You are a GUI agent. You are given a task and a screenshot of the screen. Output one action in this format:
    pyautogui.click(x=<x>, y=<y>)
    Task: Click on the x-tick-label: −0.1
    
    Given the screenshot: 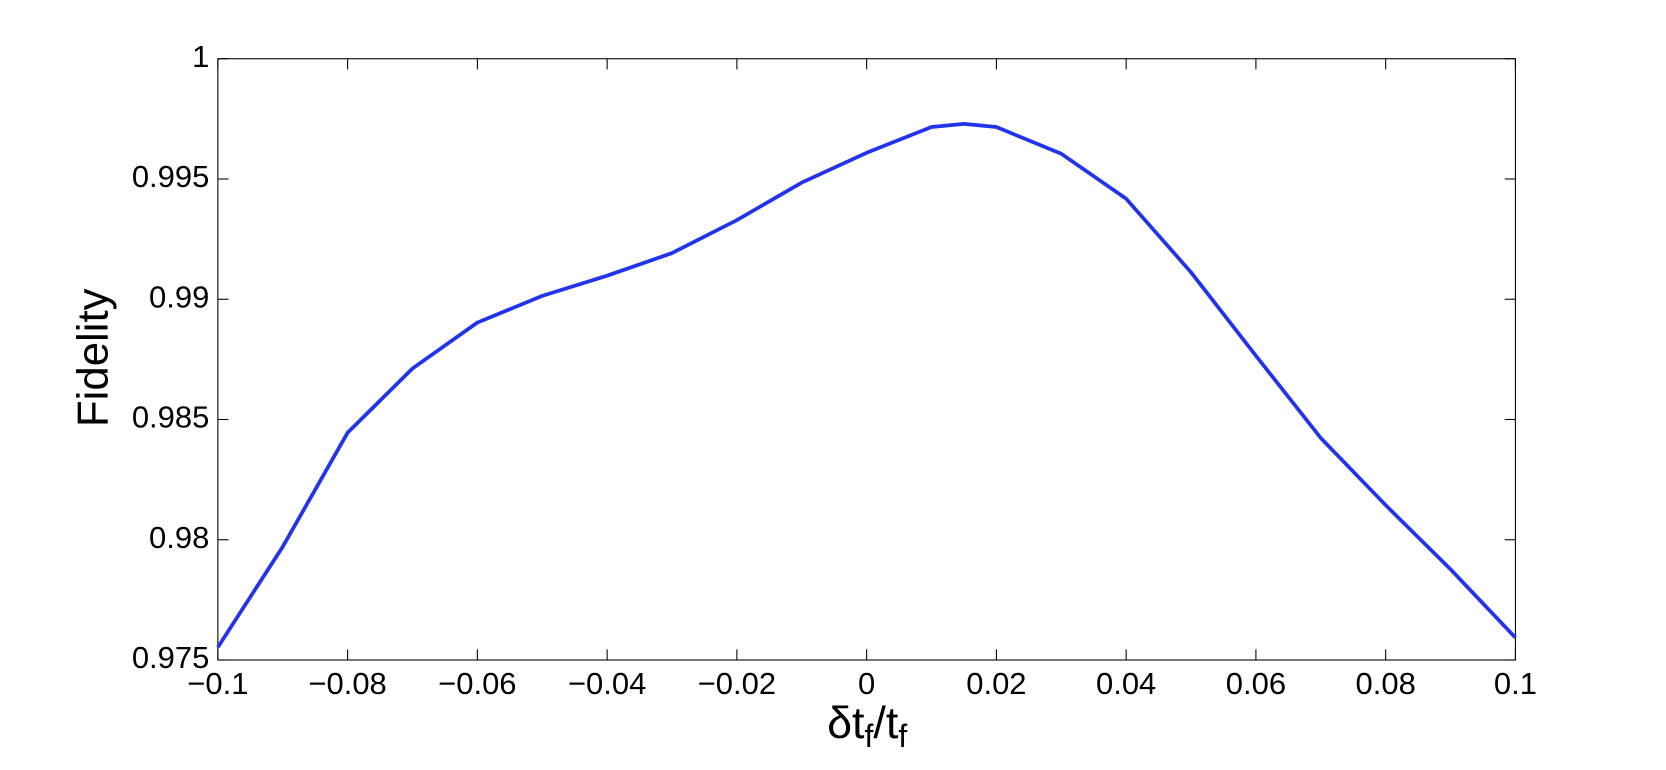 What is the action you would take?
    pyautogui.click(x=217, y=683)
    